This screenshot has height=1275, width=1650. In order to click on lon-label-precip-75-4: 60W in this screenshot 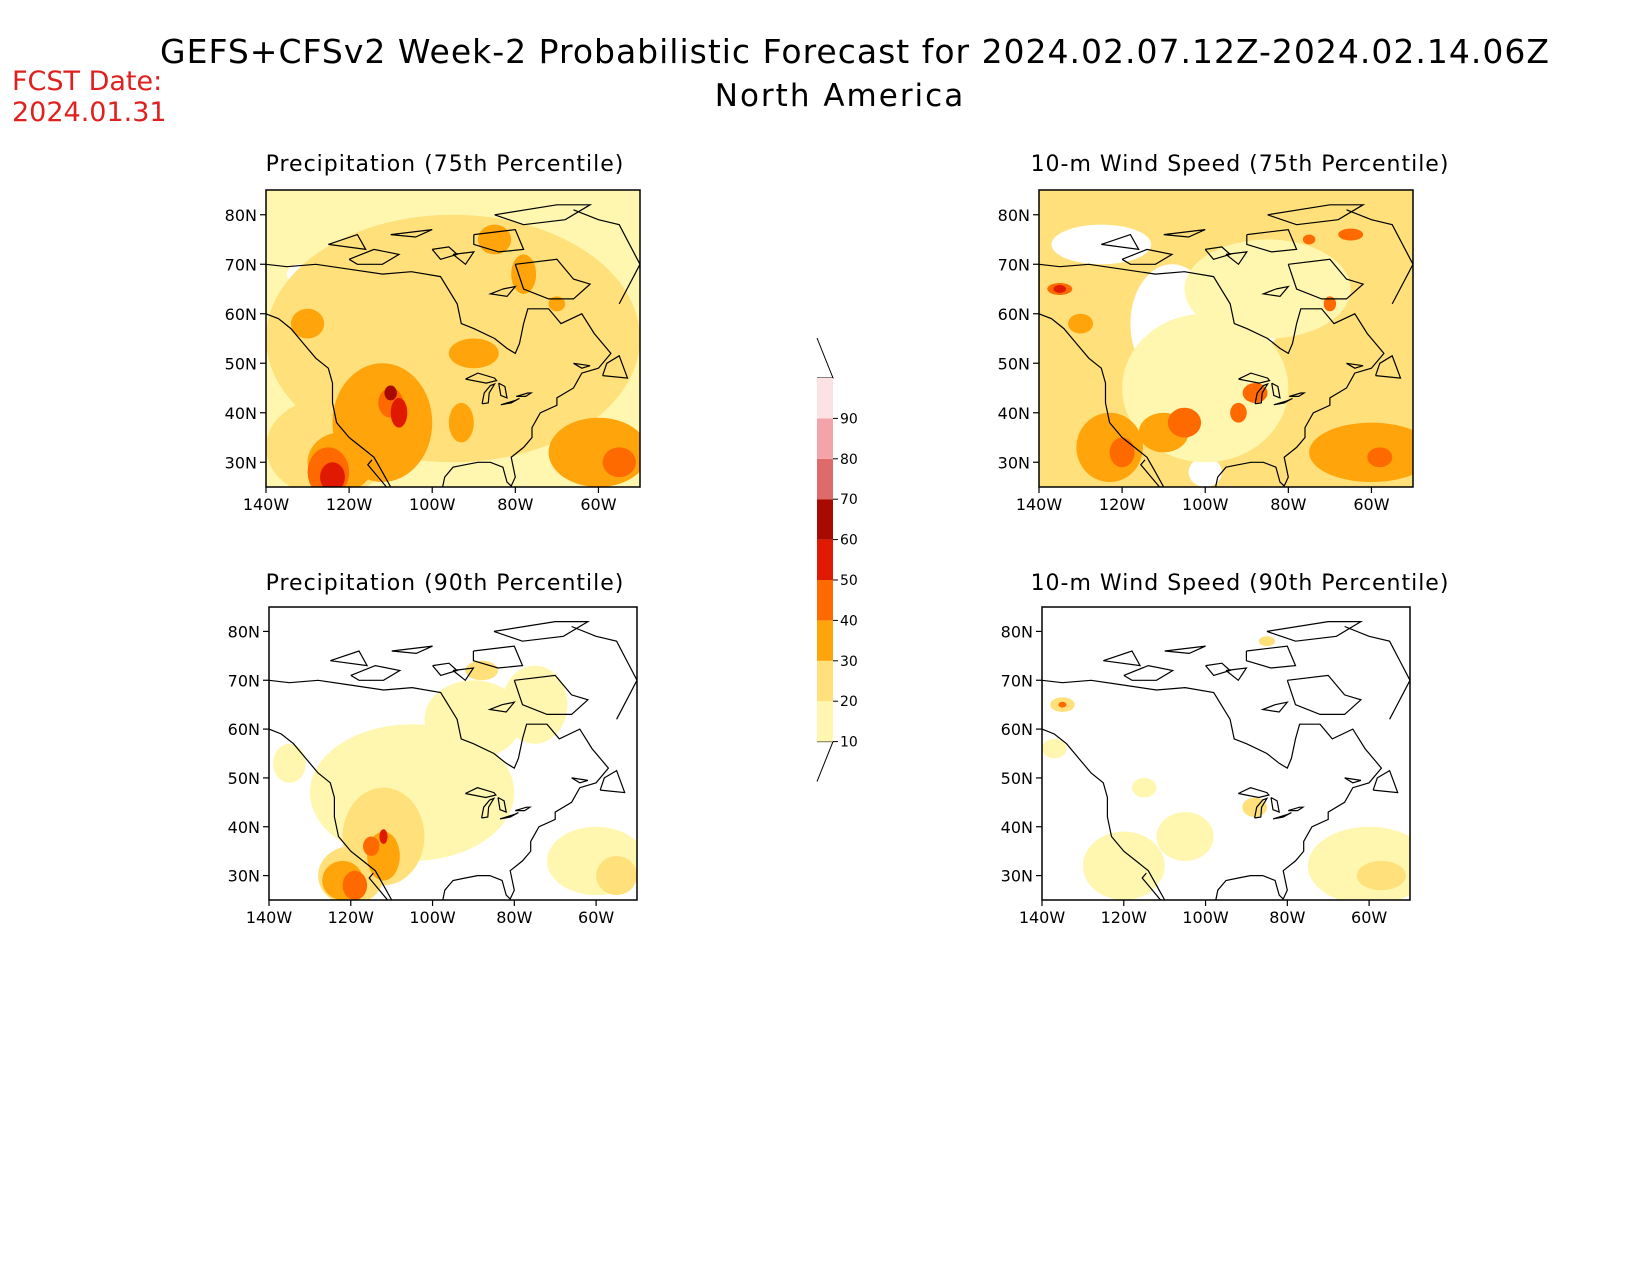, I will do `click(598, 504)`.